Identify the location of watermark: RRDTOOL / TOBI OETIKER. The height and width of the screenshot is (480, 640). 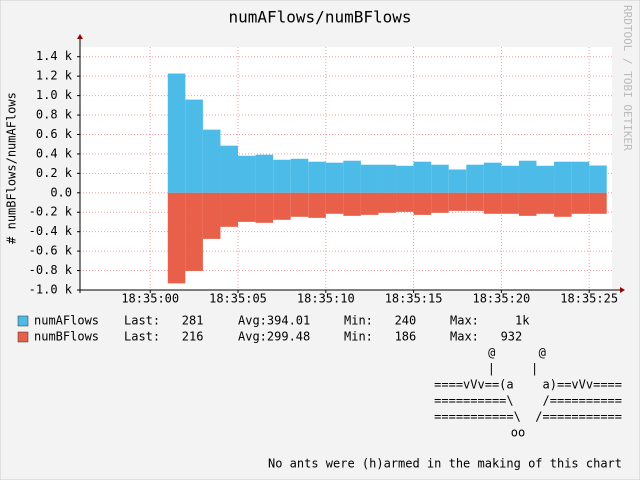
(627, 78).